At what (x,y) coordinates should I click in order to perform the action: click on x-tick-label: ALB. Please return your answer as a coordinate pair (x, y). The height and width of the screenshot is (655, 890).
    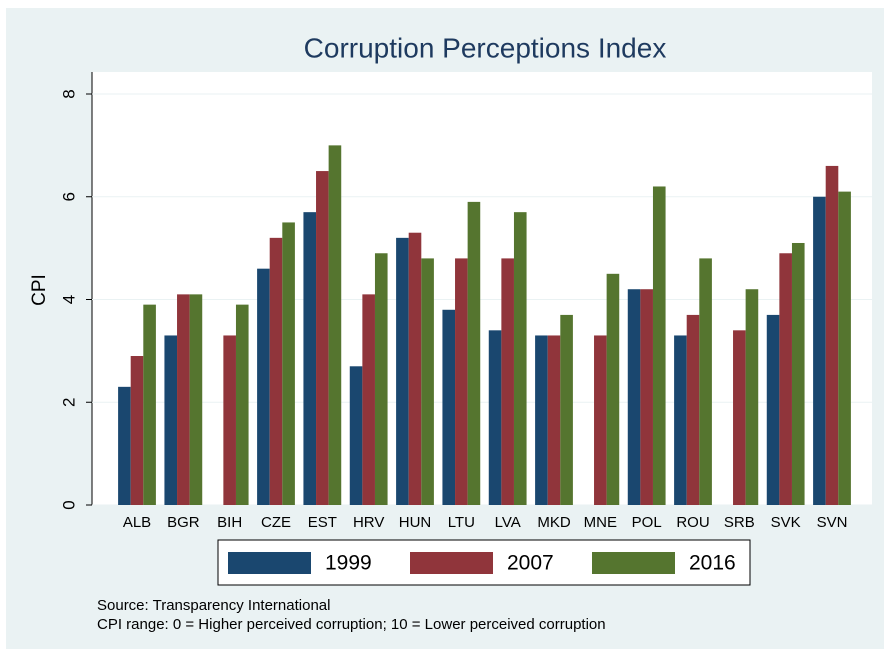
    Looking at the image, I should click on (137, 522).